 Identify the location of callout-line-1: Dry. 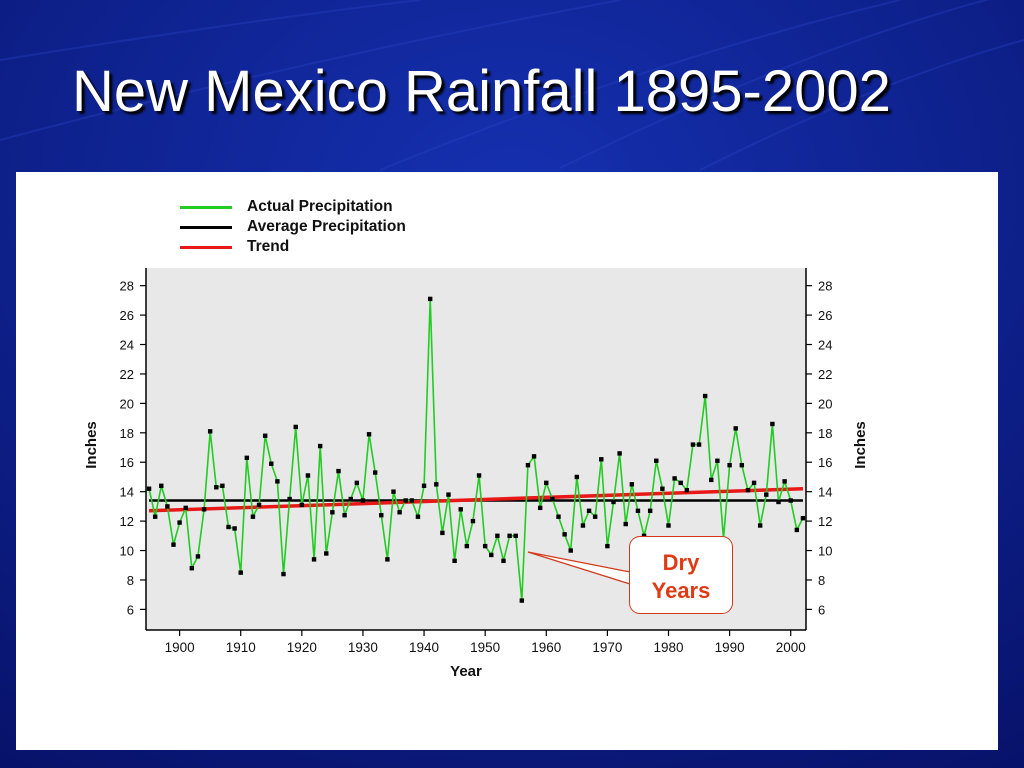
(681, 562).